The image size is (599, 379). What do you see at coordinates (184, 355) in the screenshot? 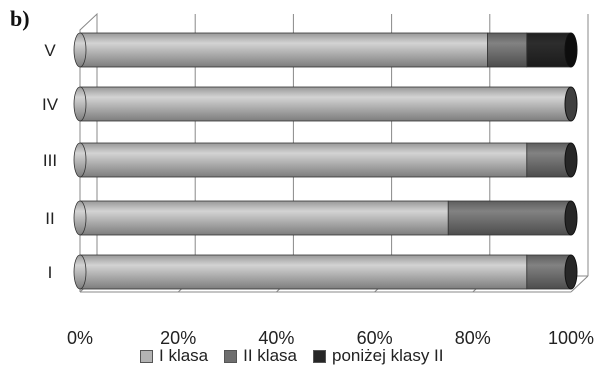
I see `legend-label: I klasa` at bounding box center [184, 355].